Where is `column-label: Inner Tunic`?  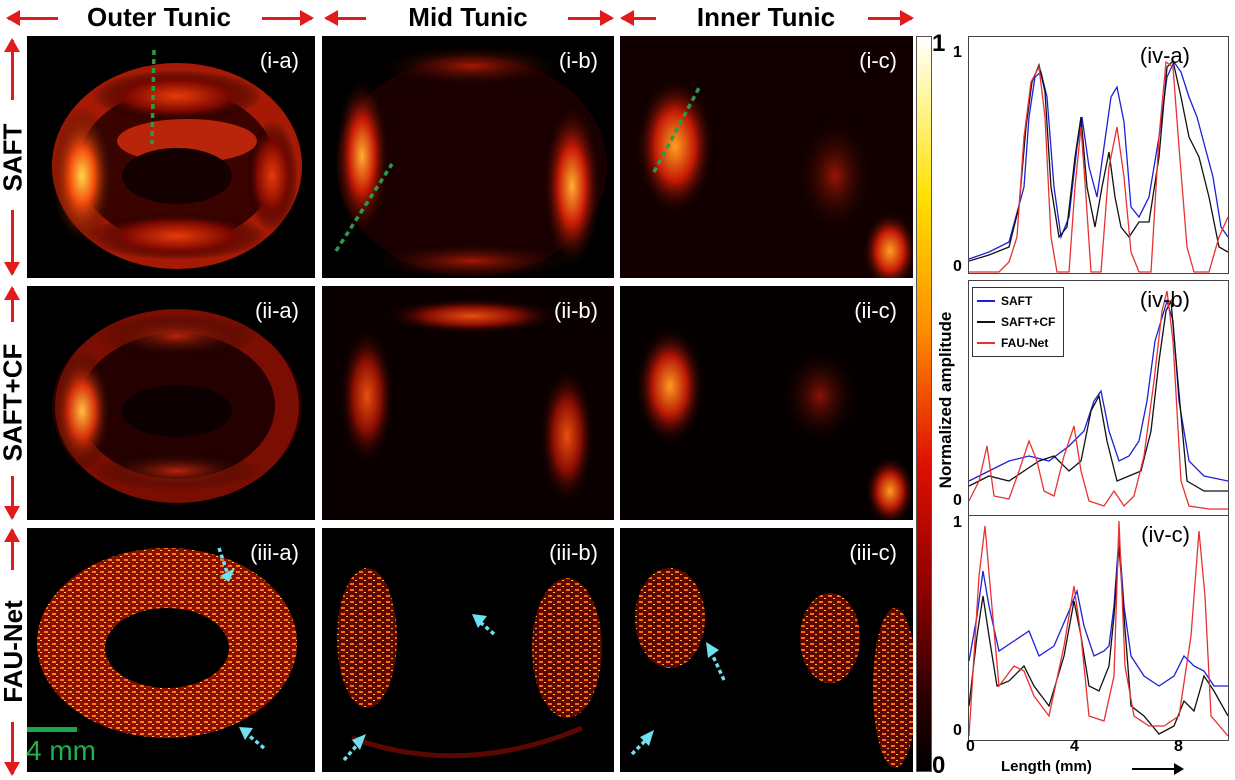 column-label: Inner Tunic is located at coordinates (766, 16).